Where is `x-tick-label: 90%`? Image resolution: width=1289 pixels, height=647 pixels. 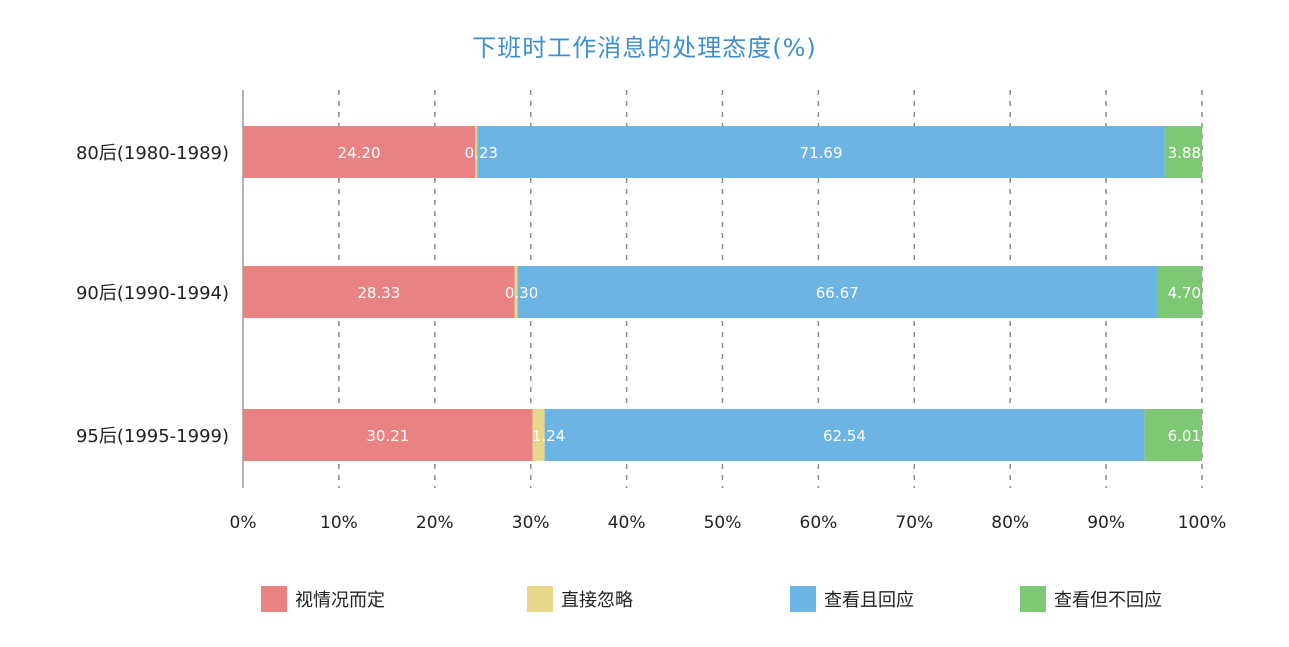
x-tick-label: 90% is located at coordinates (1106, 523).